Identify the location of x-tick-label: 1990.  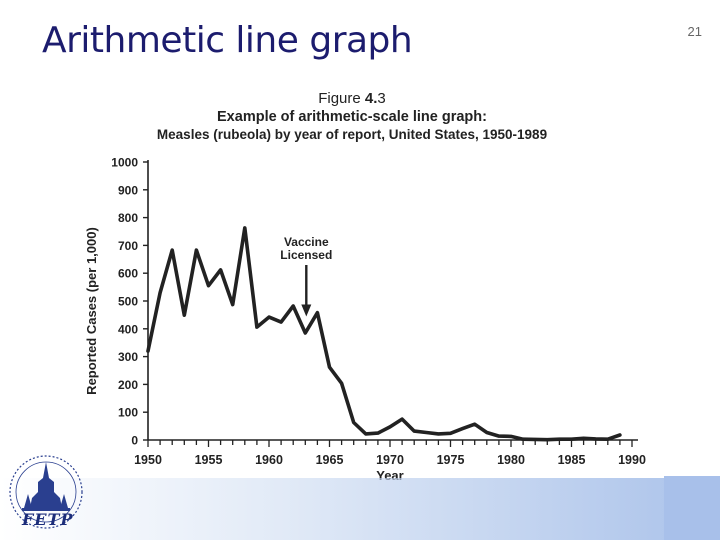
(632, 460).